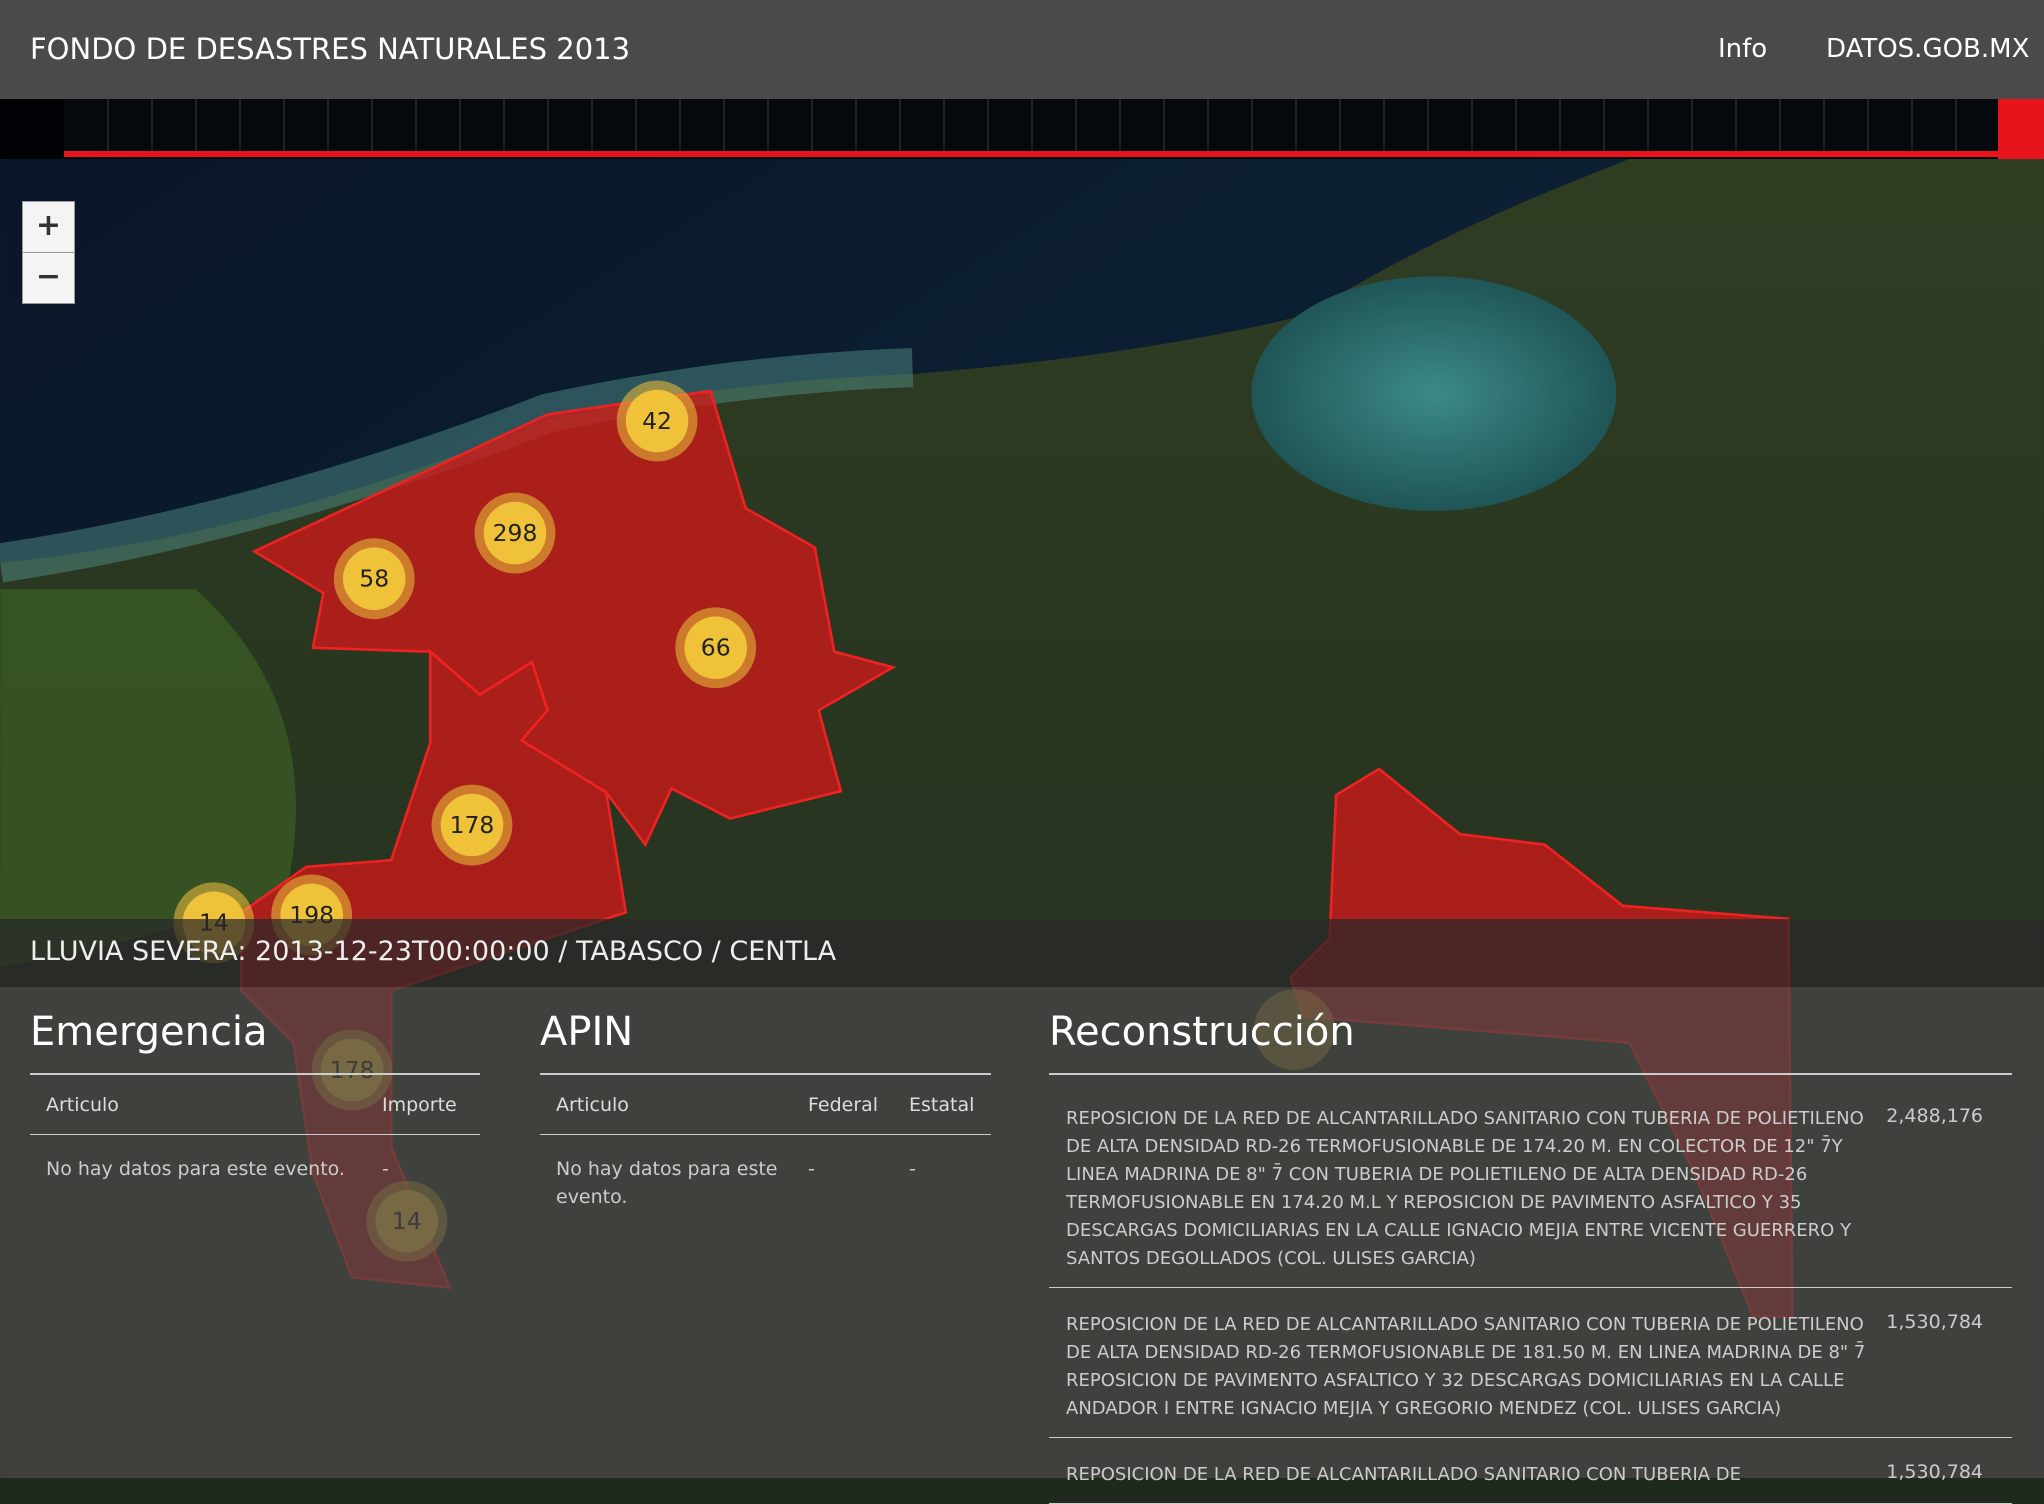 Image resolution: width=2044 pixels, height=1504 pixels. What do you see at coordinates (330, 49) in the screenshot?
I see `app-title: FONDO DE DESASTRES NATURALES 2013` at bounding box center [330, 49].